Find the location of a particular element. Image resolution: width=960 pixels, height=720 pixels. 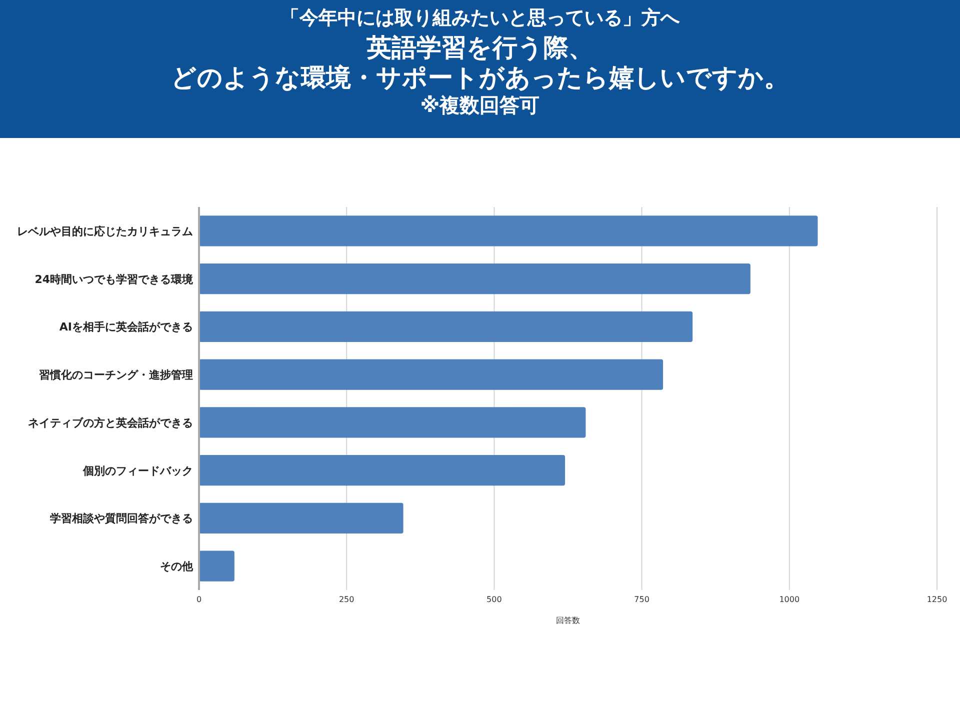

x-tick-label: 0 is located at coordinates (199, 599).